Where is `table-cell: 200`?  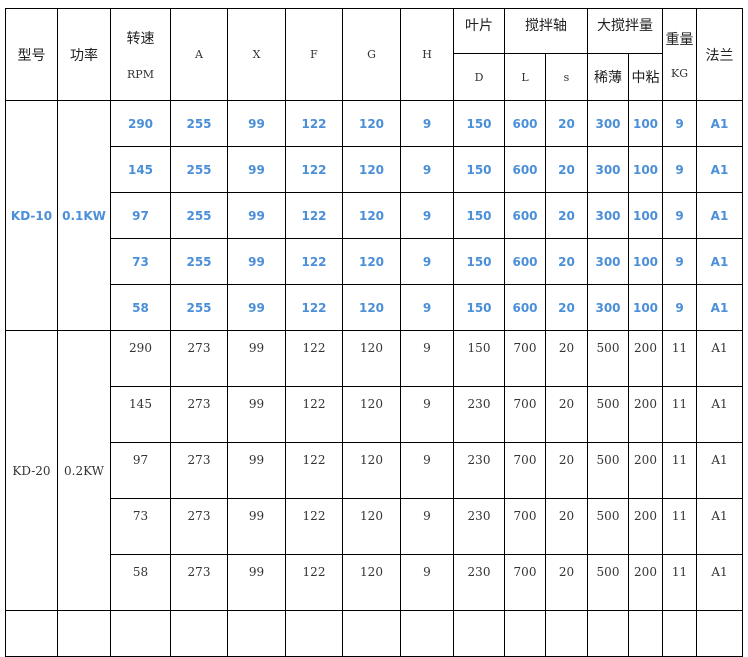 table-cell: 200 is located at coordinates (645, 414).